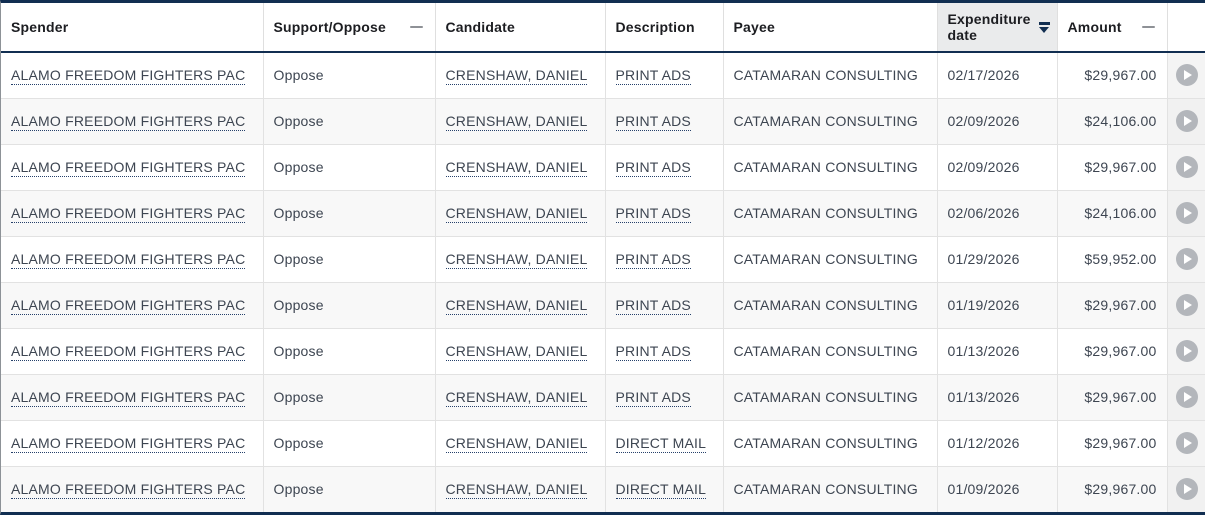  I want to click on column-header-description: Description, so click(664, 28).